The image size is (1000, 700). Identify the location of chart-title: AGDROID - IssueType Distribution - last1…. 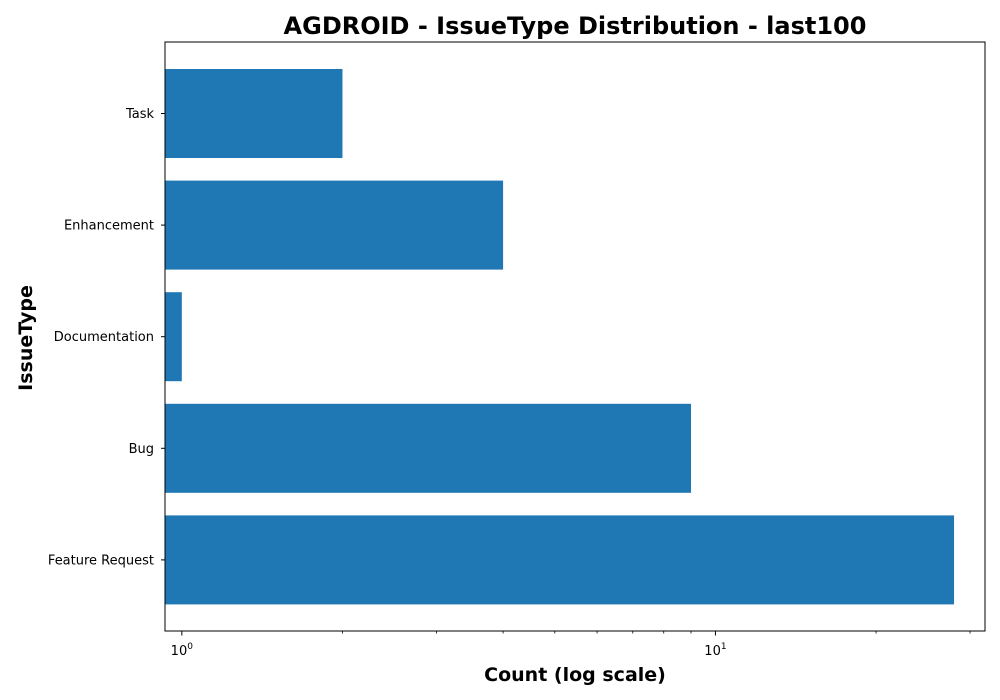
(575, 26).